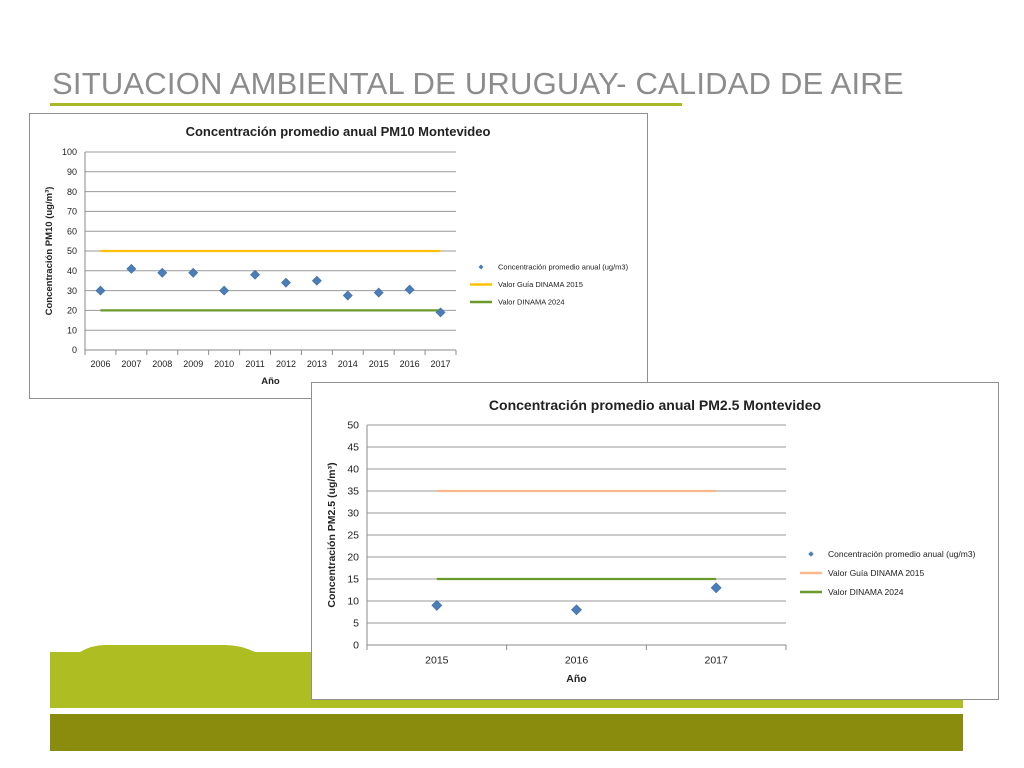 Image resolution: width=1024 pixels, height=768 pixels. Describe the element at coordinates (353, 448) in the screenshot. I see `y-tick-label: 45` at that location.